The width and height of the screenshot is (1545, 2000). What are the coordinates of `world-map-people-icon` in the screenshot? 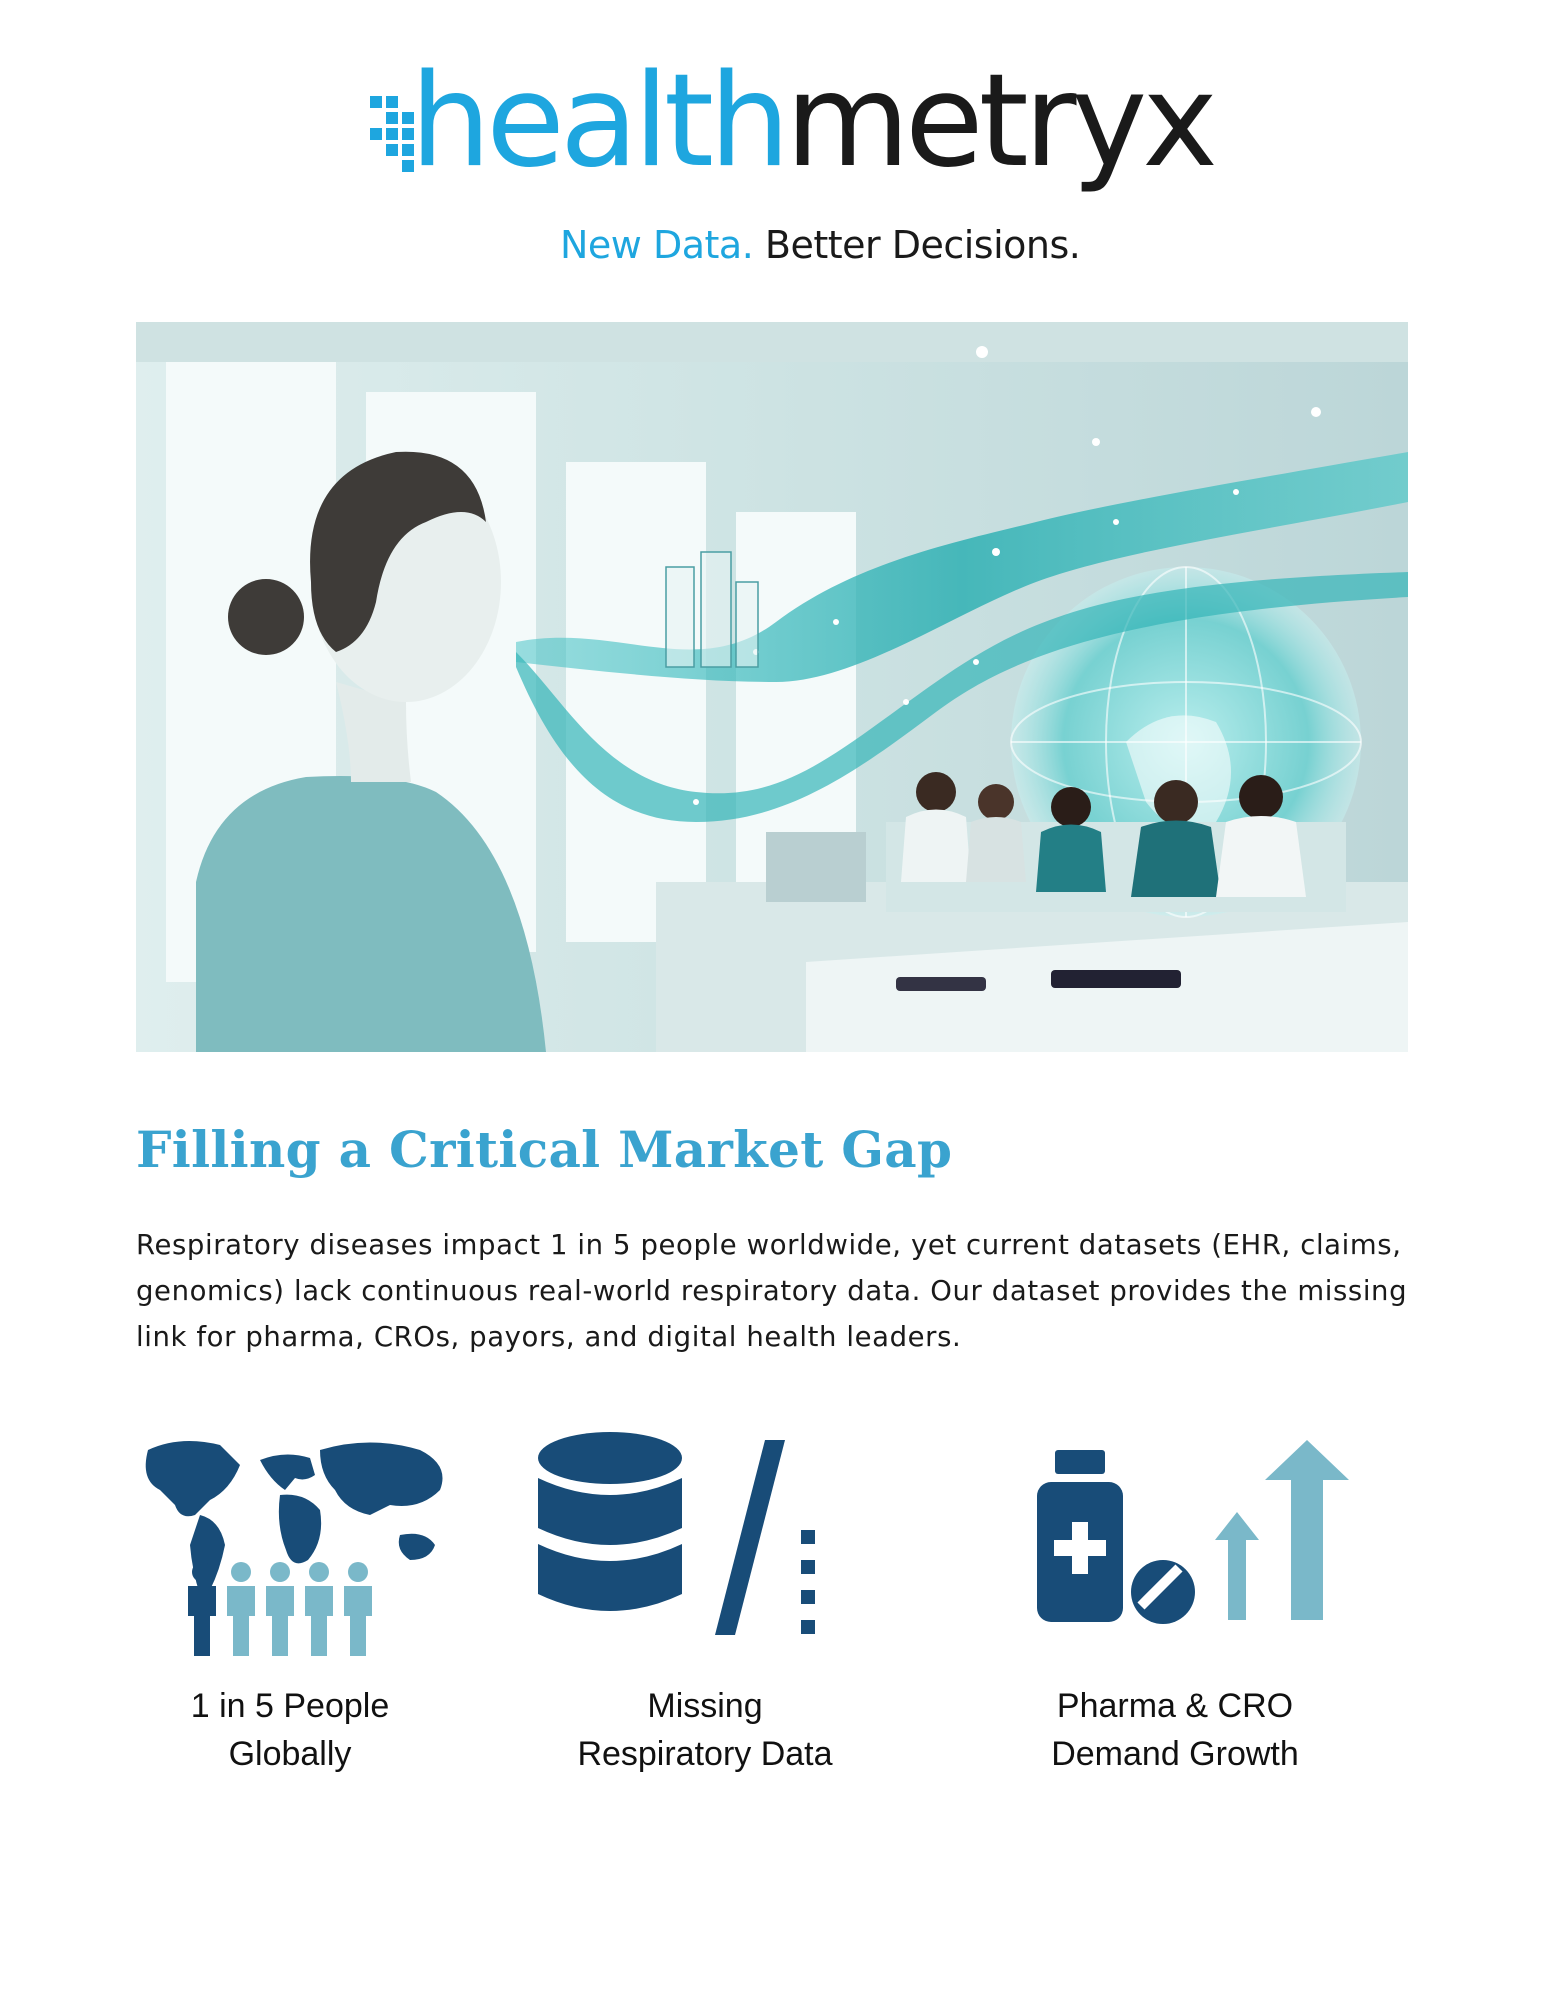 It's located at (294, 1548).